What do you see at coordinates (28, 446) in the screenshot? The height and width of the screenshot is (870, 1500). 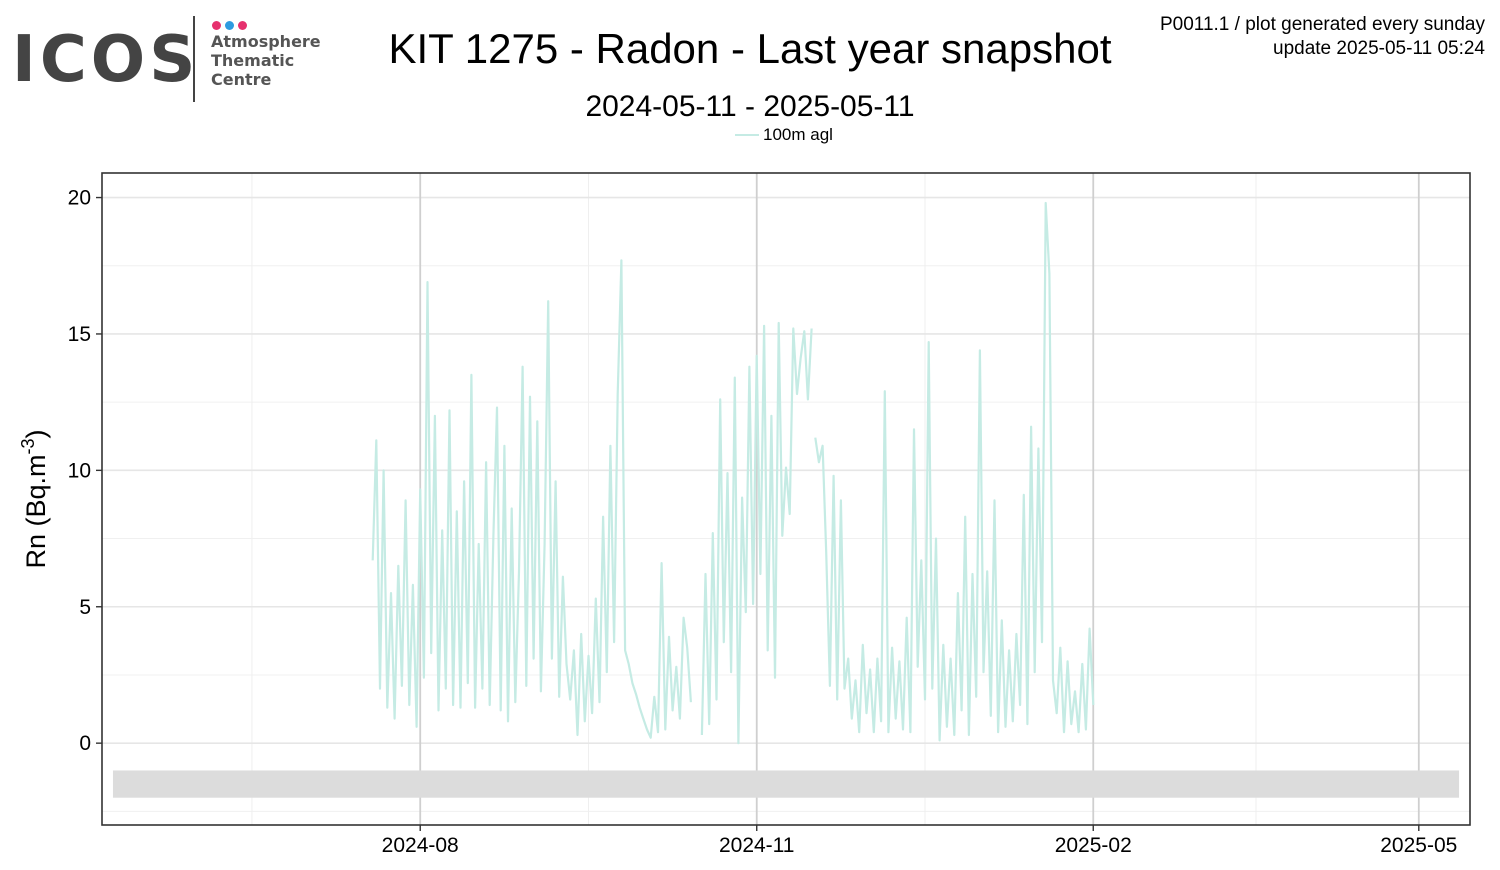 I see `y-axis-label-exponent: -3` at bounding box center [28, 446].